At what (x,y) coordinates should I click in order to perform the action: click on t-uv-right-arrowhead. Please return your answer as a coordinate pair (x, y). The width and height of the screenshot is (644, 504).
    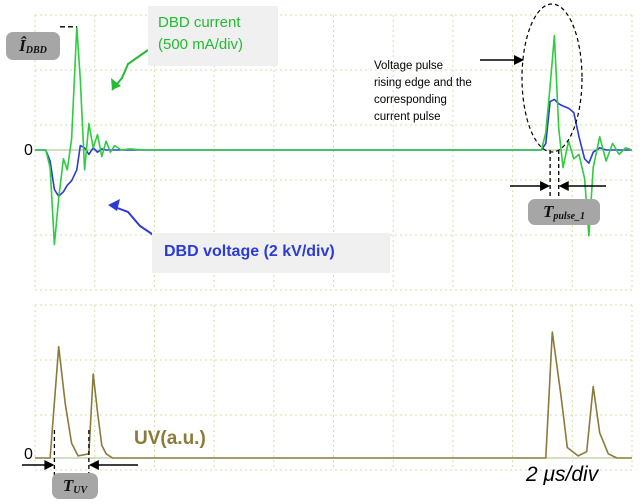
    Looking at the image, I should click on (93, 465).